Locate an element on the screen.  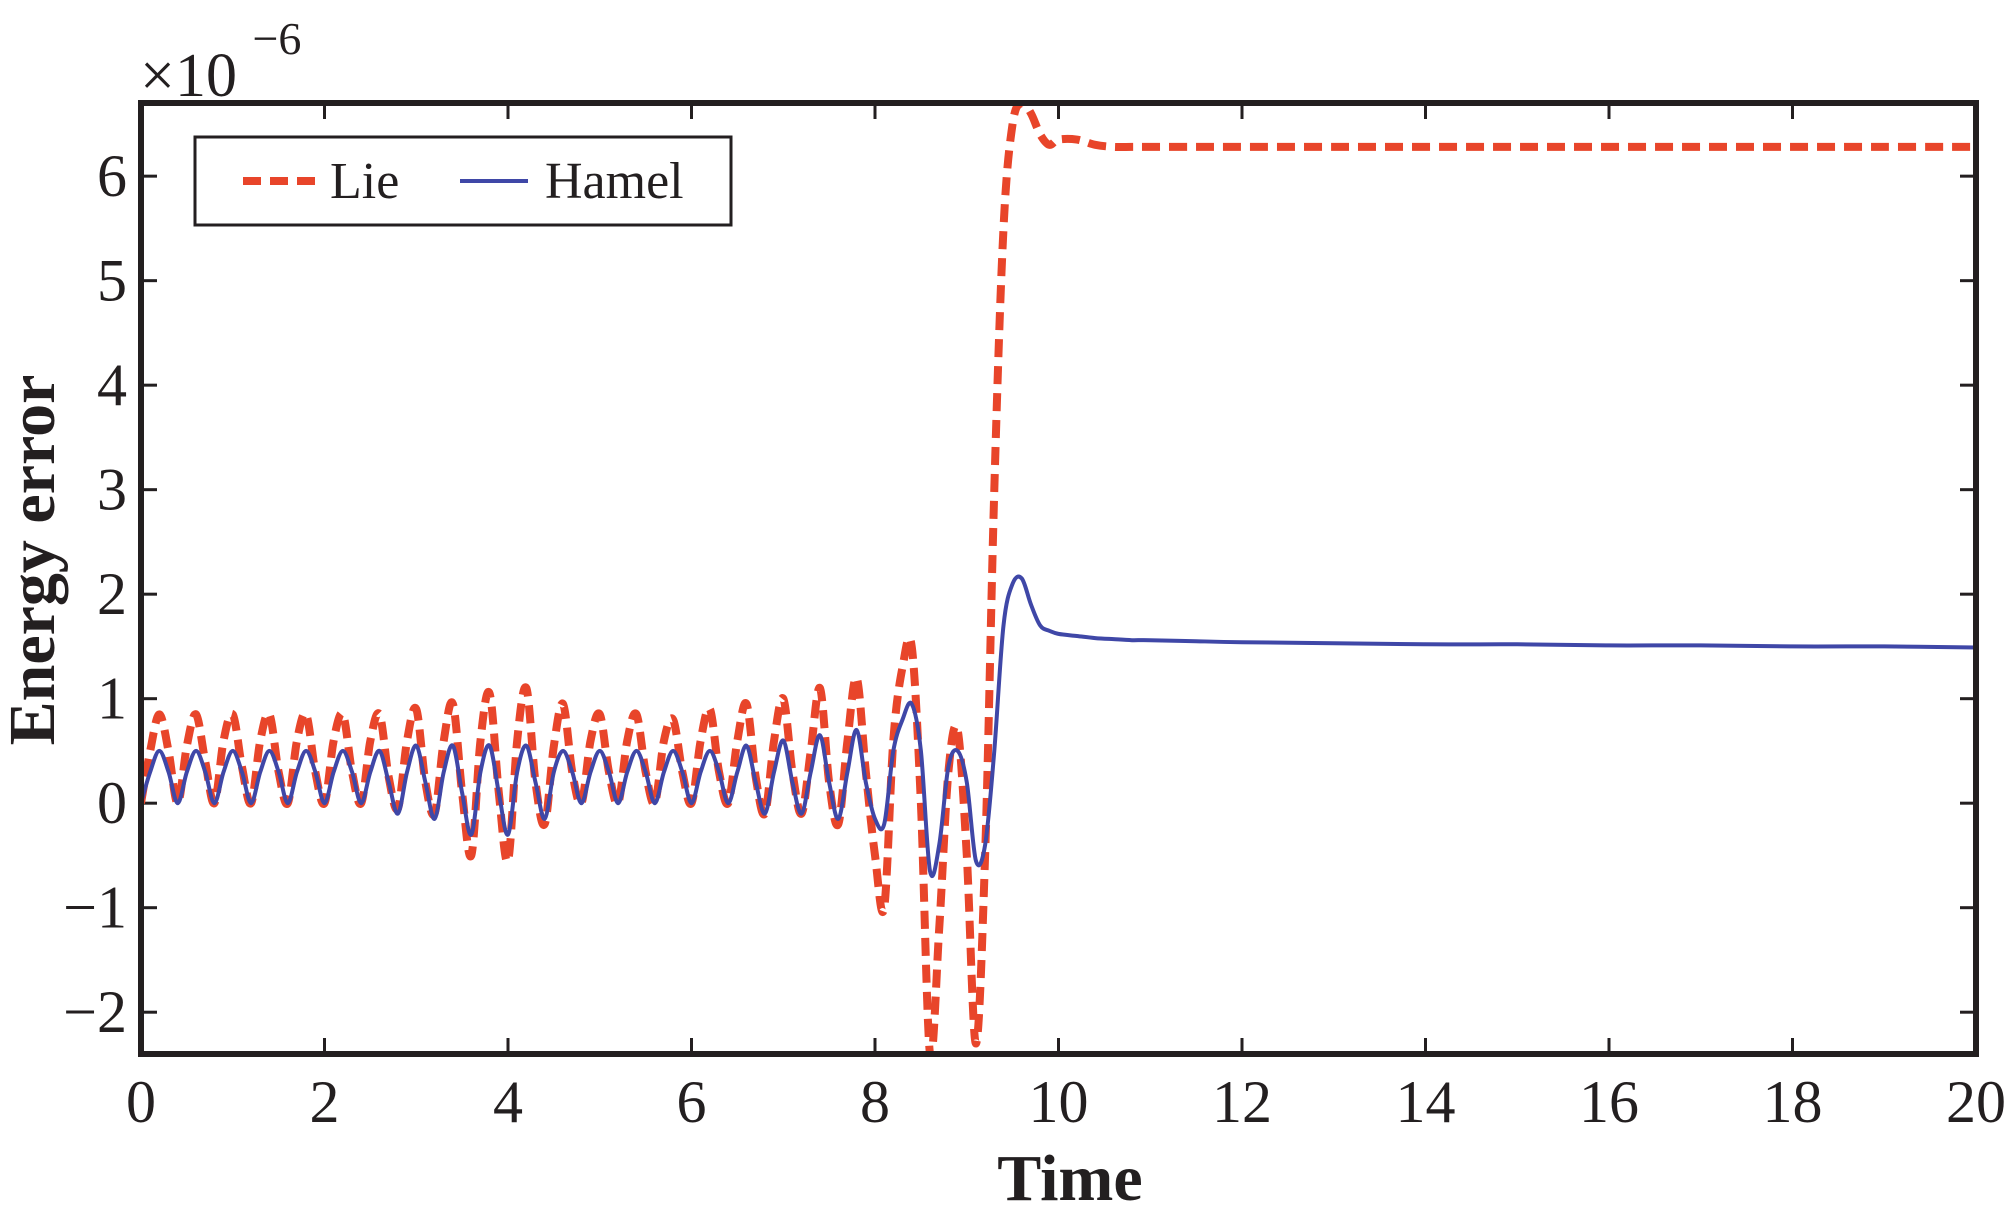
x-tick-label: 10 is located at coordinates (1059, 1102).